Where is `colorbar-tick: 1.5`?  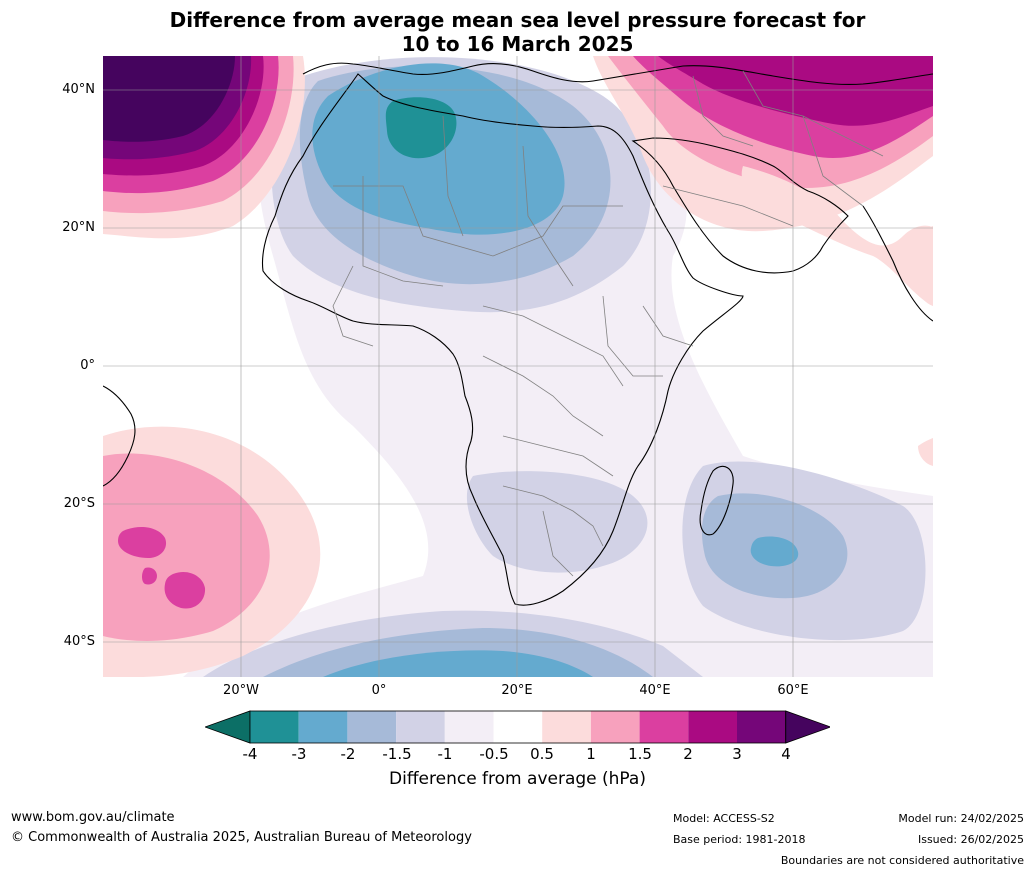
colorbar-tick: 1.5 is located at coordinates (640, 754).